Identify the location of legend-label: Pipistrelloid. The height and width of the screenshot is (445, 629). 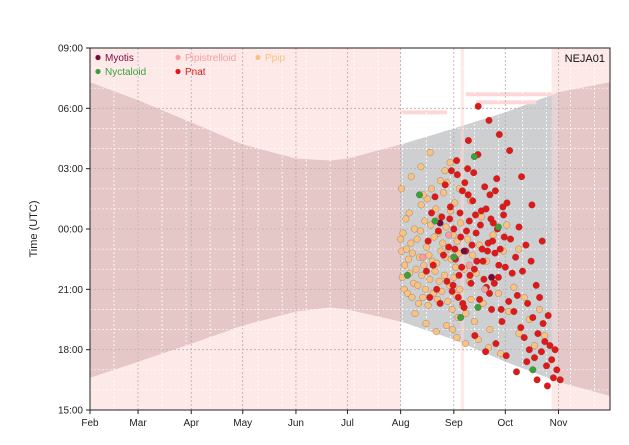
(210, 58).